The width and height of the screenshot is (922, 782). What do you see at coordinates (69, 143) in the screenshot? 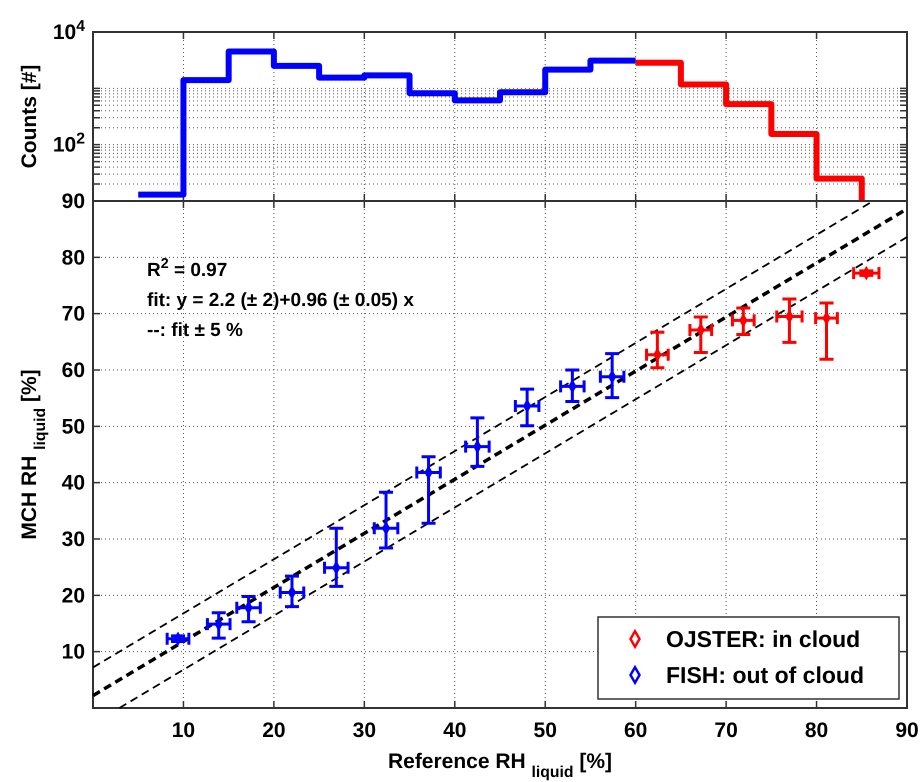
I see `y-tick-label: 10$^{2}$` at bounding box center [69, 143].